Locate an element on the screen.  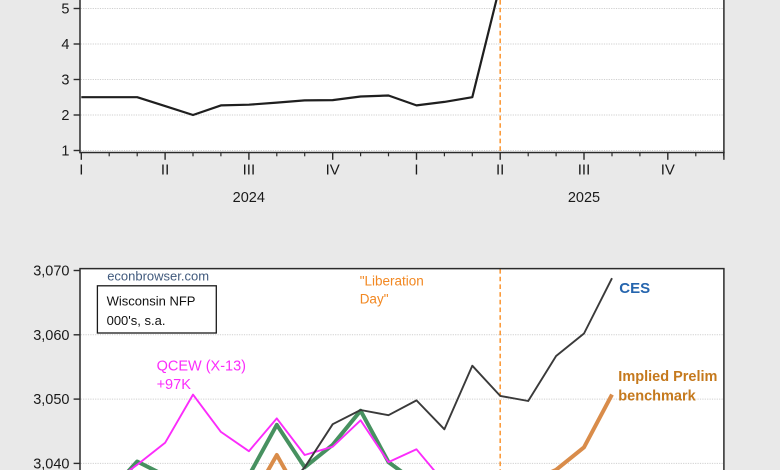
svg-text: +97K is located at coordinates (174, 385).